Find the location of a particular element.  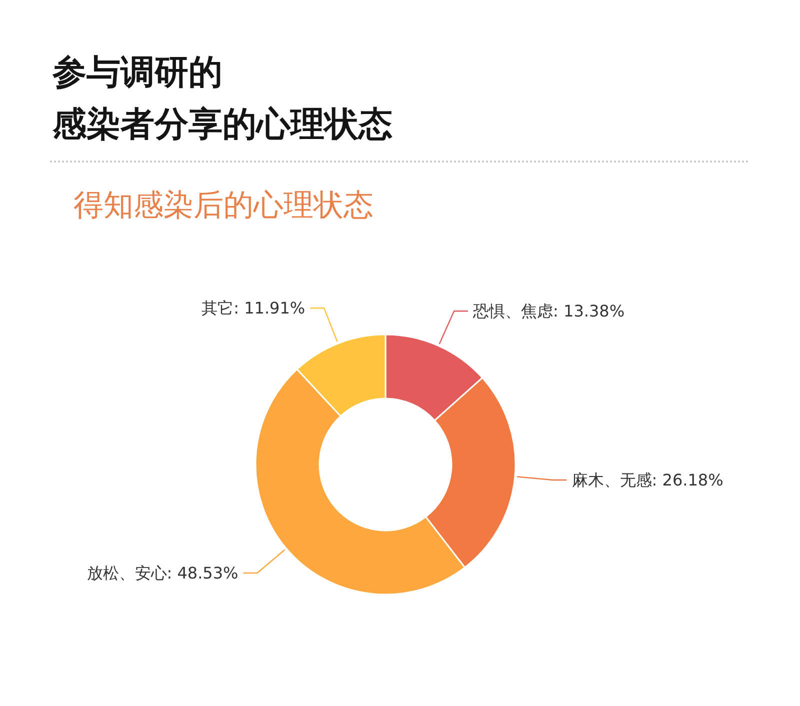

slice-label: 恐惧、焦虑: 13.38% is located at coordinates (548, 311).